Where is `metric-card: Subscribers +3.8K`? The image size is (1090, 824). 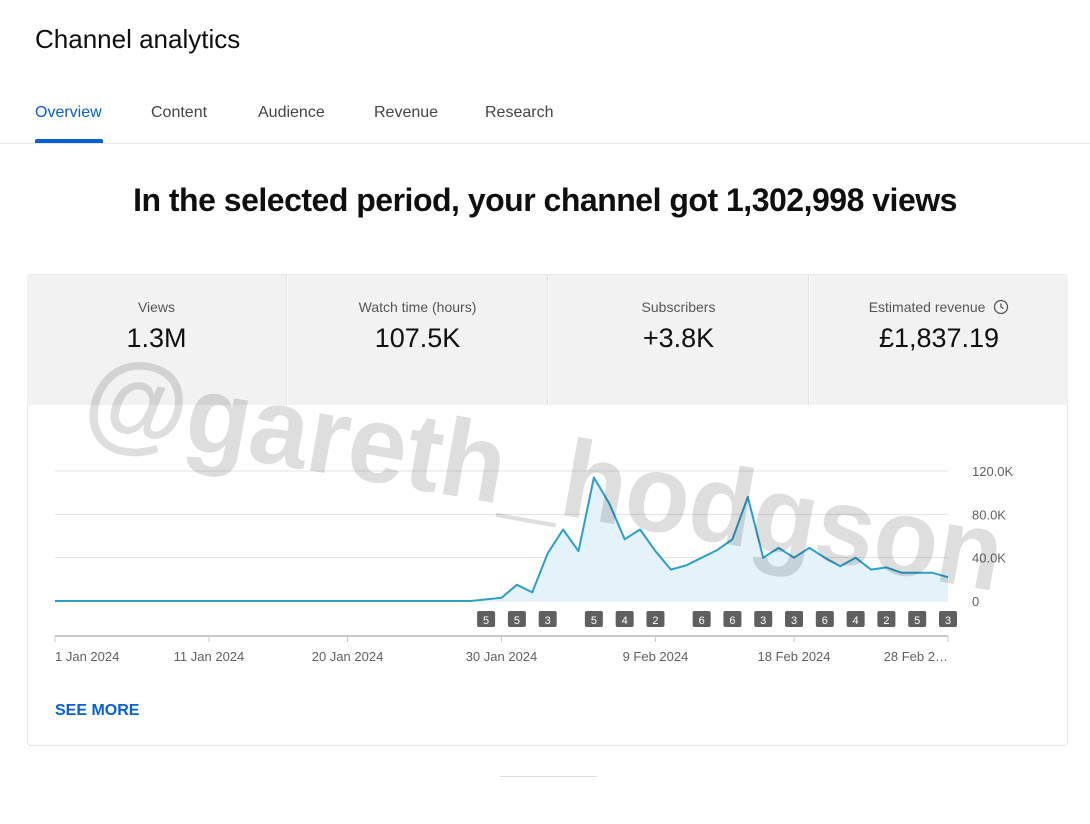 metric-card: Subscribers +3.8K is located at coordinates (679, 340).